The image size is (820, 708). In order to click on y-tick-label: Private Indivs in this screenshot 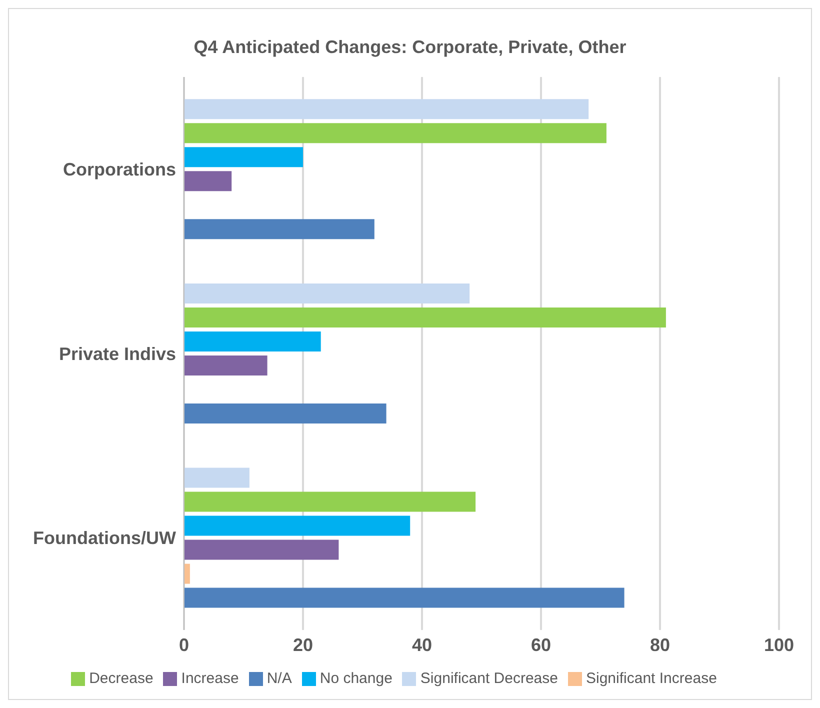, I will do `click(117, 354)`.